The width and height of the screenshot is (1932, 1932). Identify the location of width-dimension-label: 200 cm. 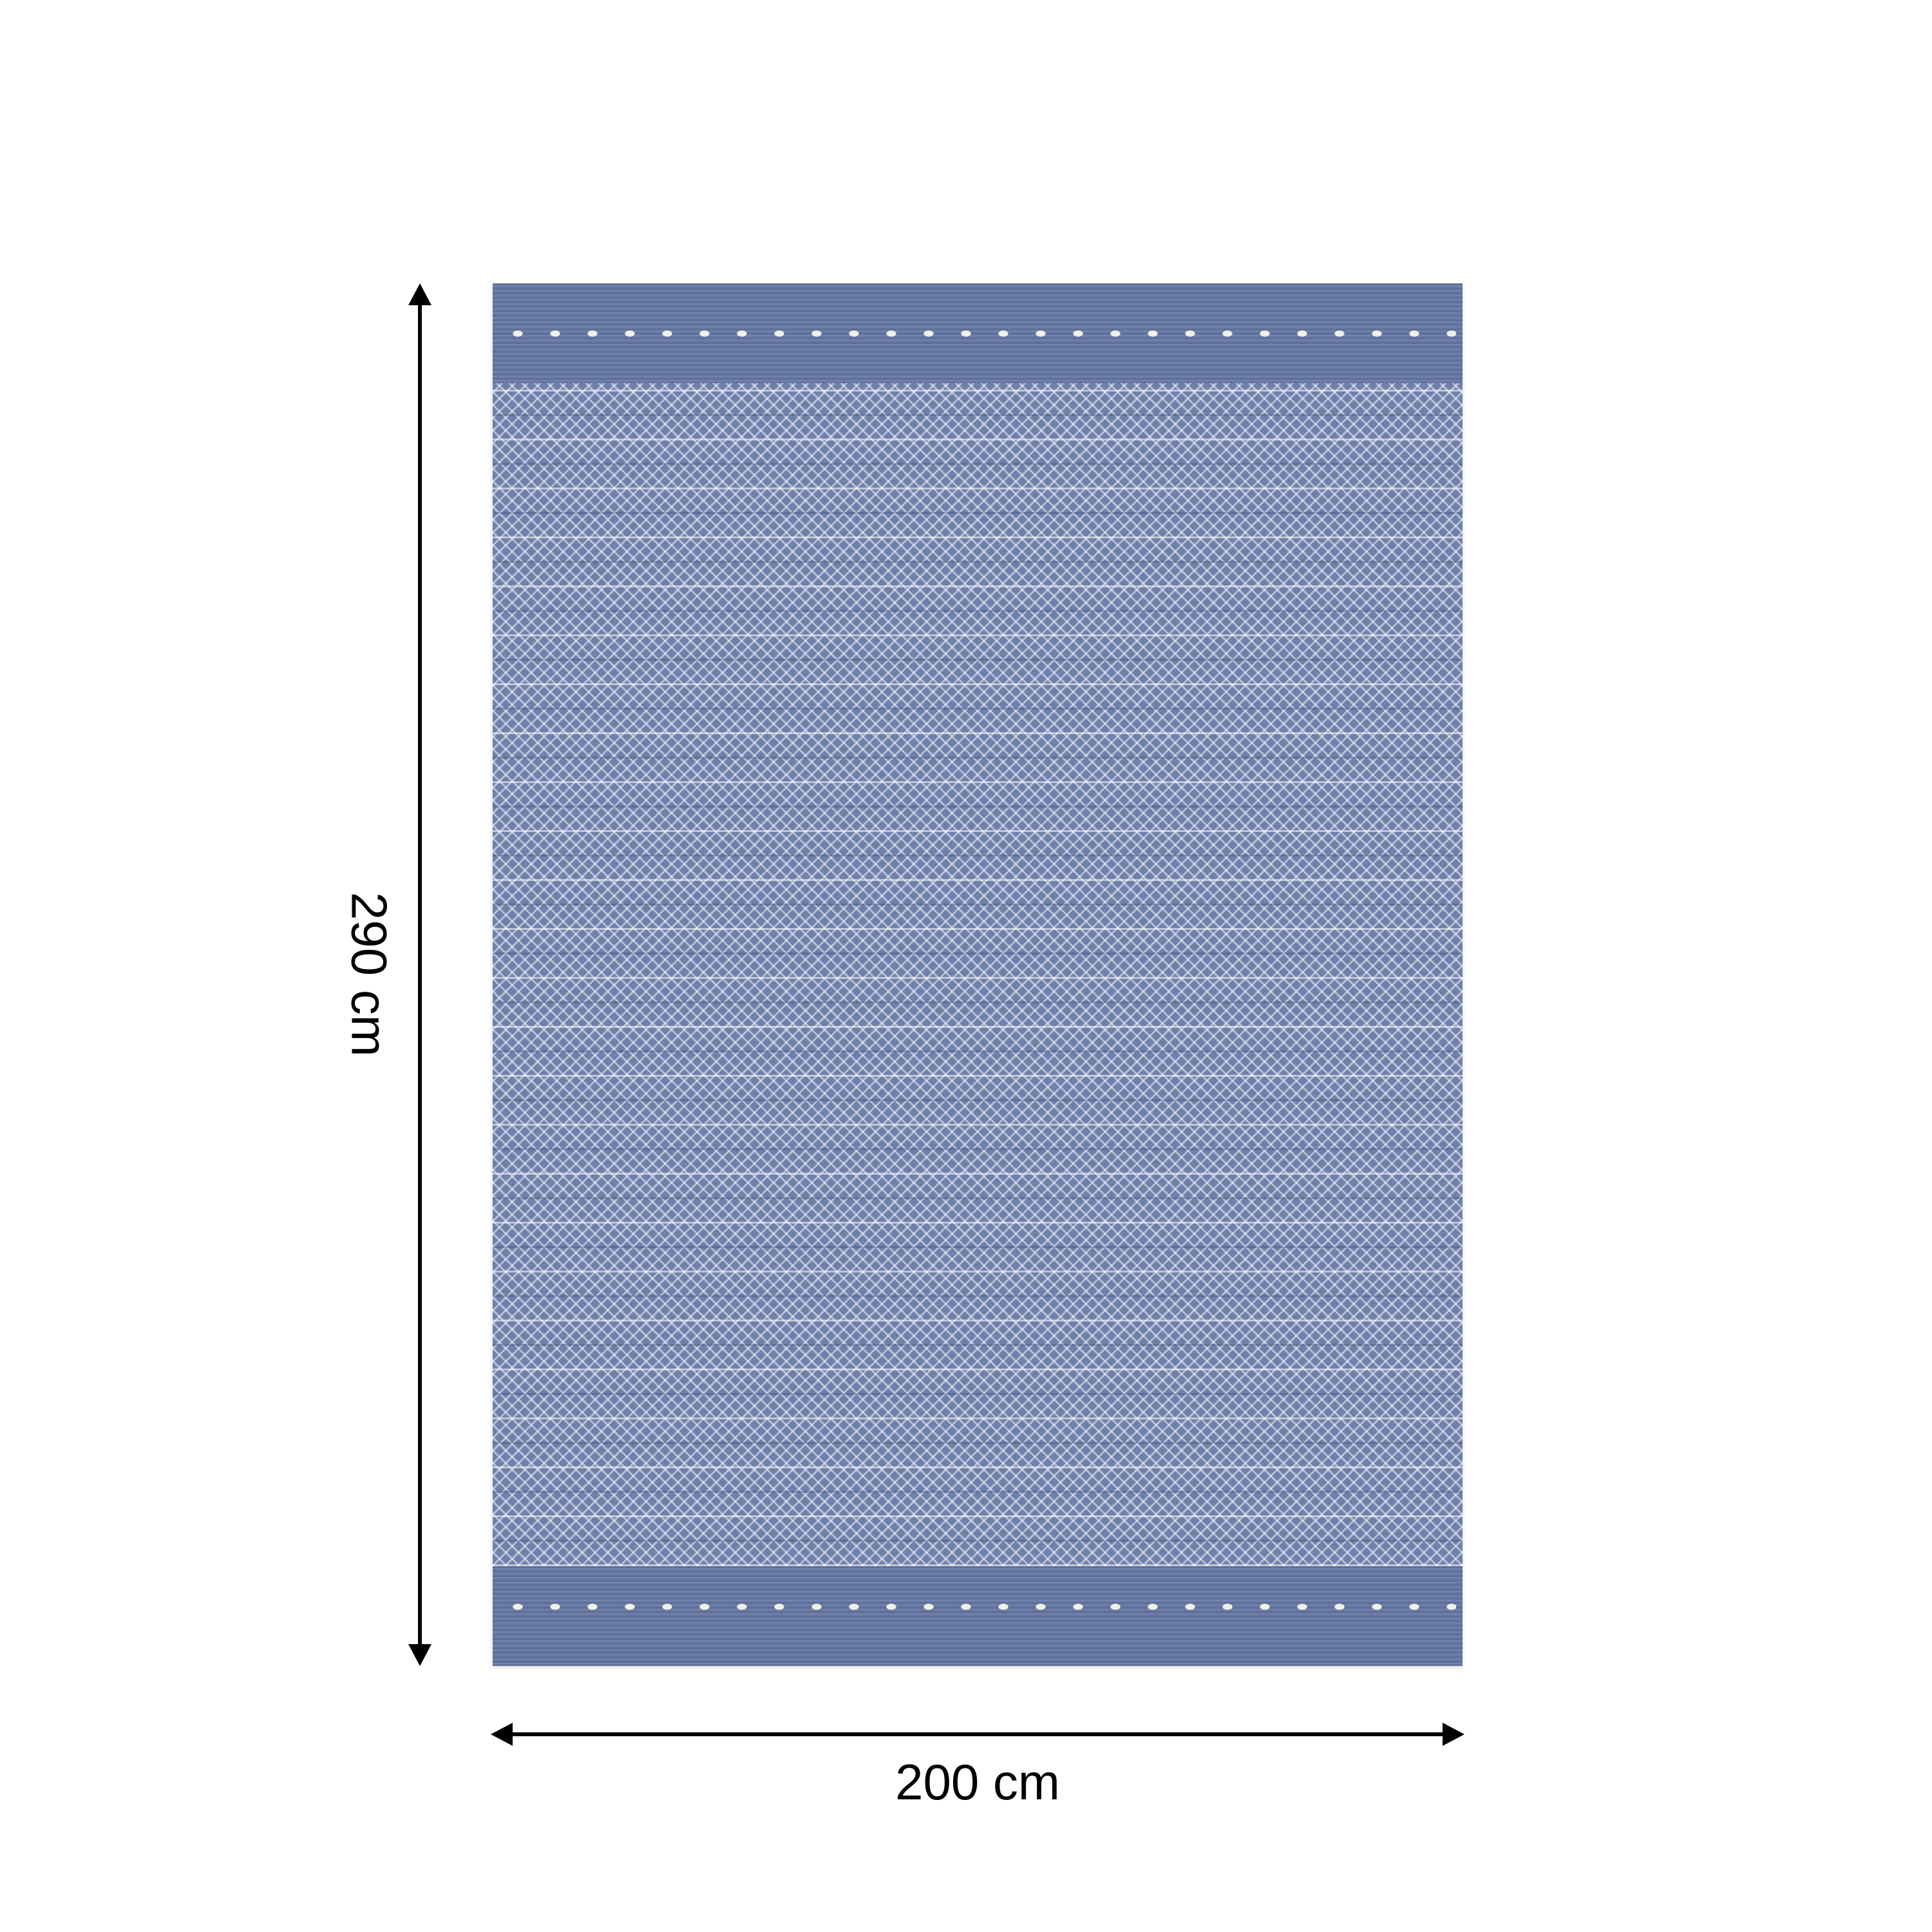
(977, 1782).